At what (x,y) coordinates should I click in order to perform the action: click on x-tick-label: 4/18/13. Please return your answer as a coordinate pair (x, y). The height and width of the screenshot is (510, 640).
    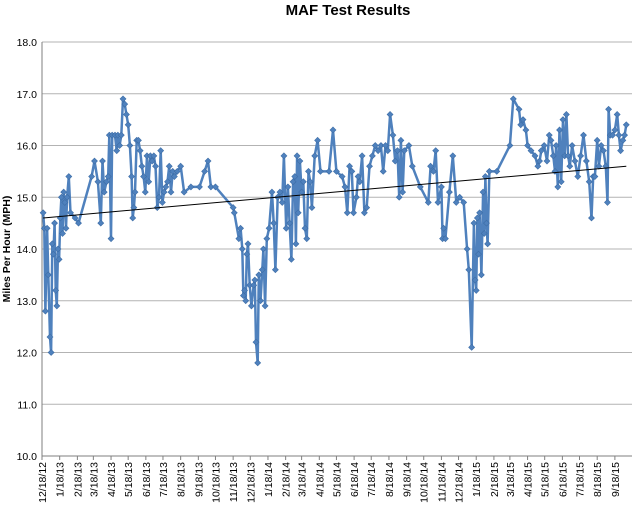
    Looking at the image, I should click on (112, 479).